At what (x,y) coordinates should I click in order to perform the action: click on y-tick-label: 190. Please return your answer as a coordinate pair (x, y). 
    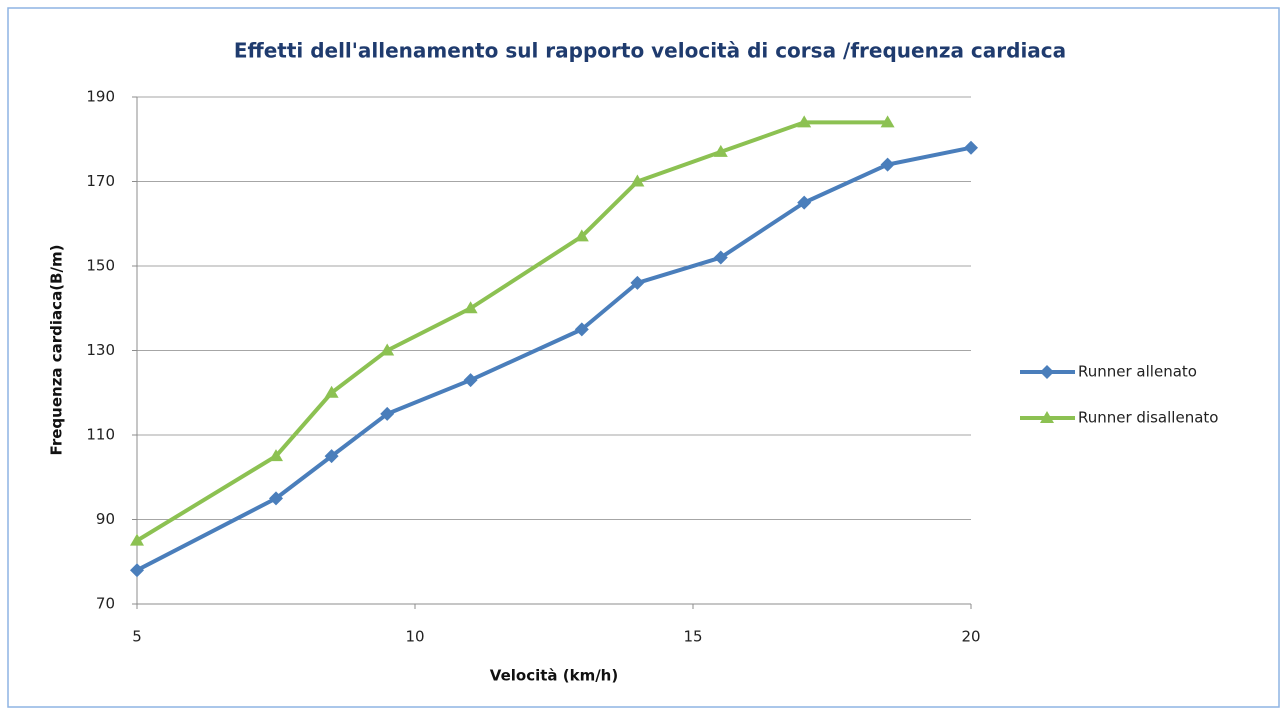
    Looking at the image, I should click on (100, 97).